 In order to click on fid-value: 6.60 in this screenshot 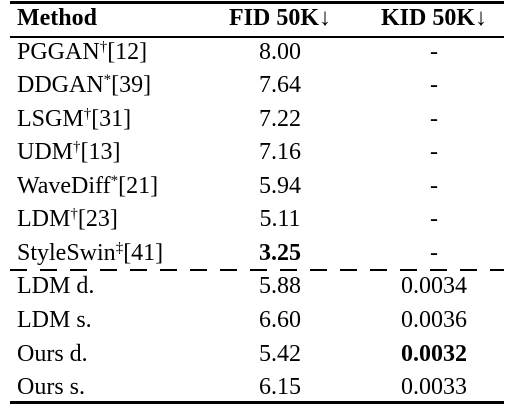, I will do `click(280, 320)`.